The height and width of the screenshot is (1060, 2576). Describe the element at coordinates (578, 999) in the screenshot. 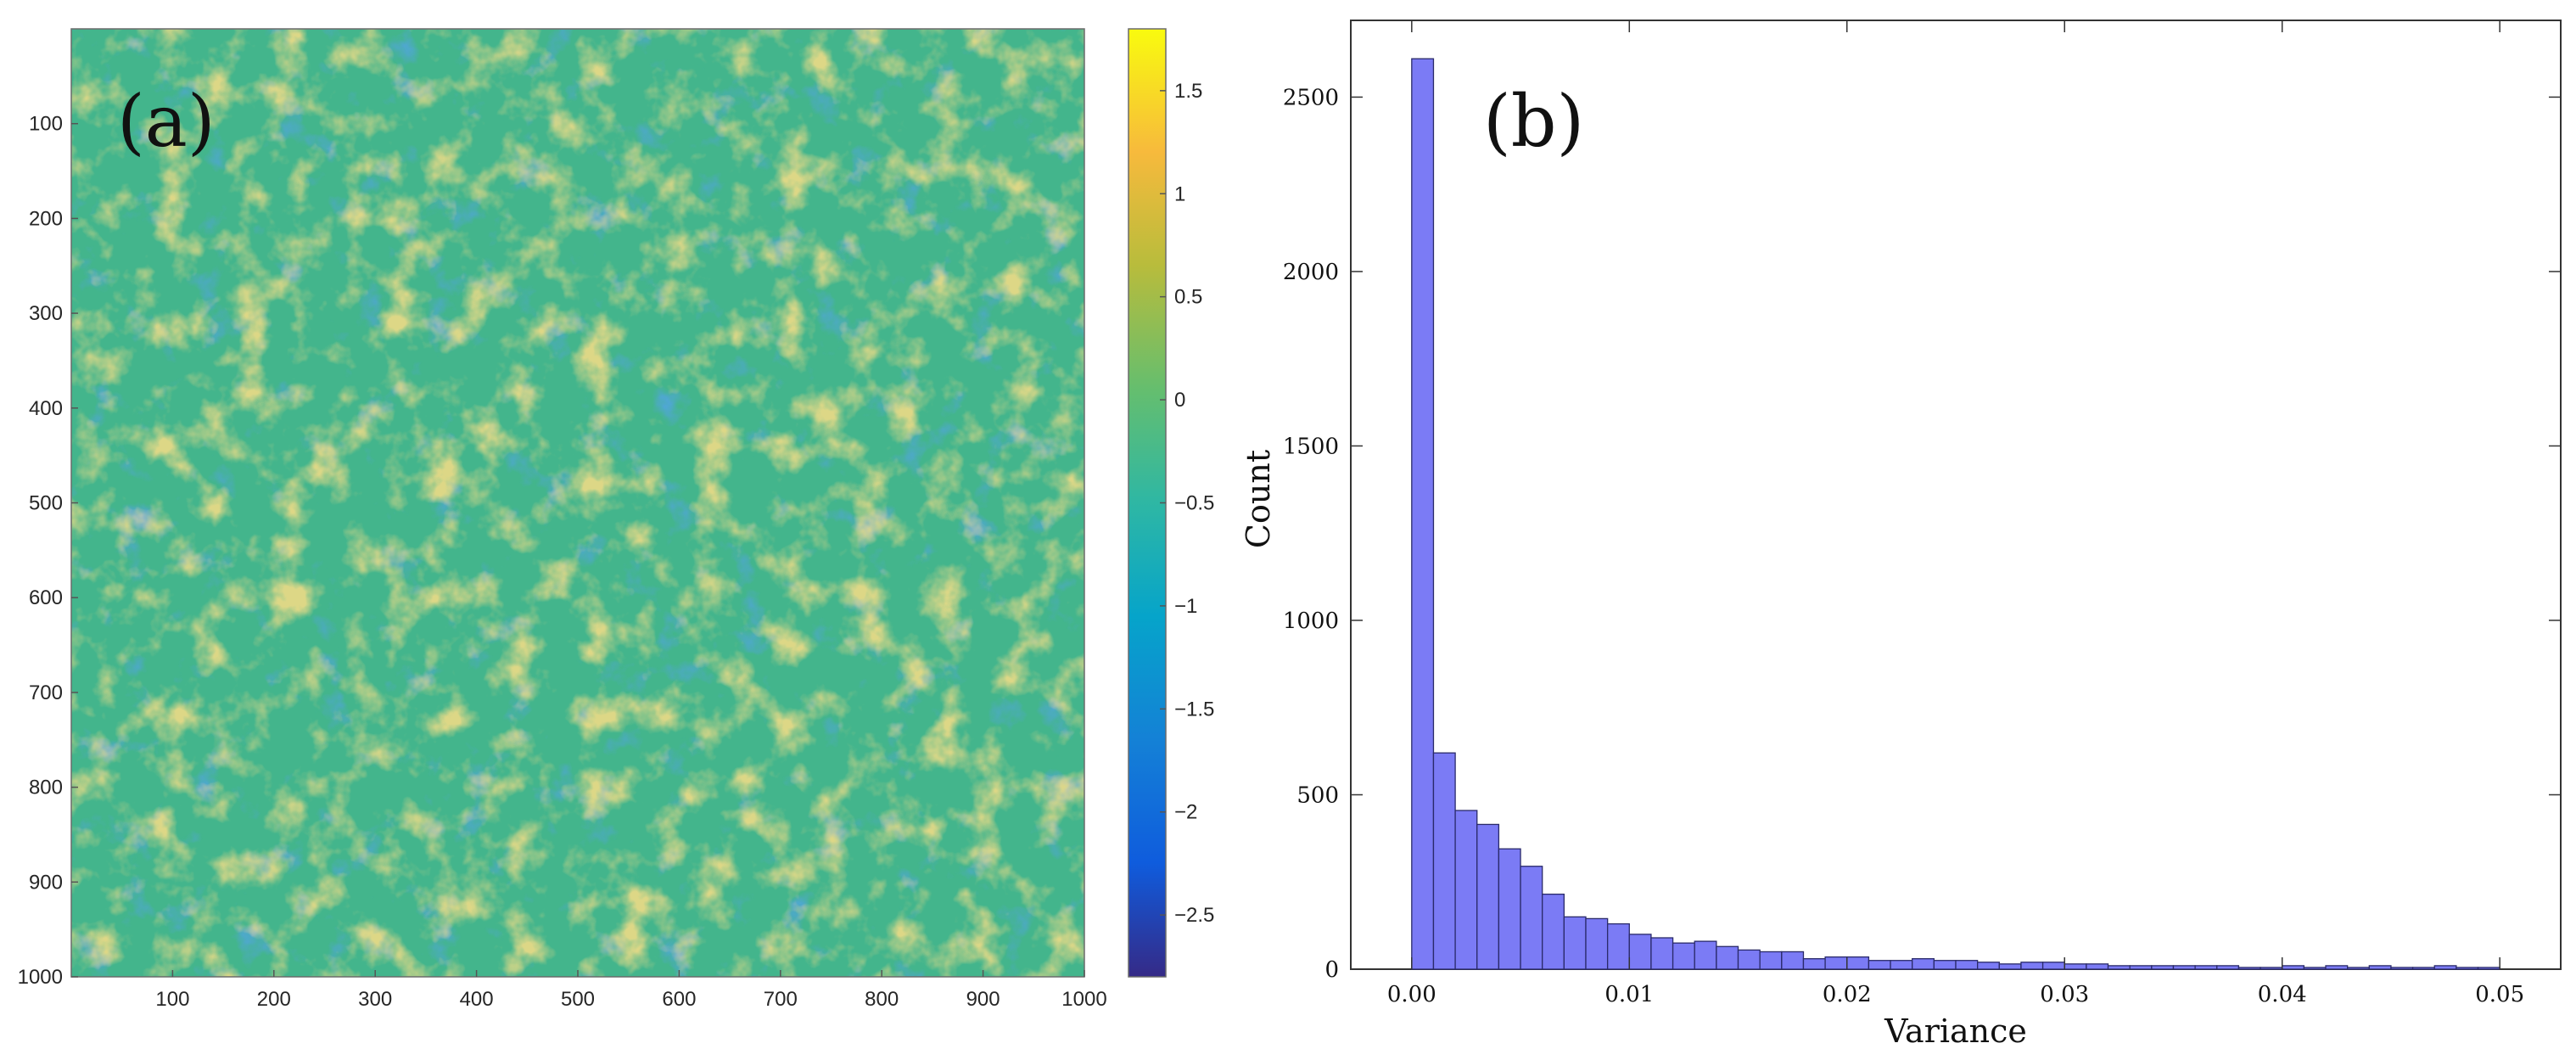

I see `heatmap-x-tick-label: 500` at that location.